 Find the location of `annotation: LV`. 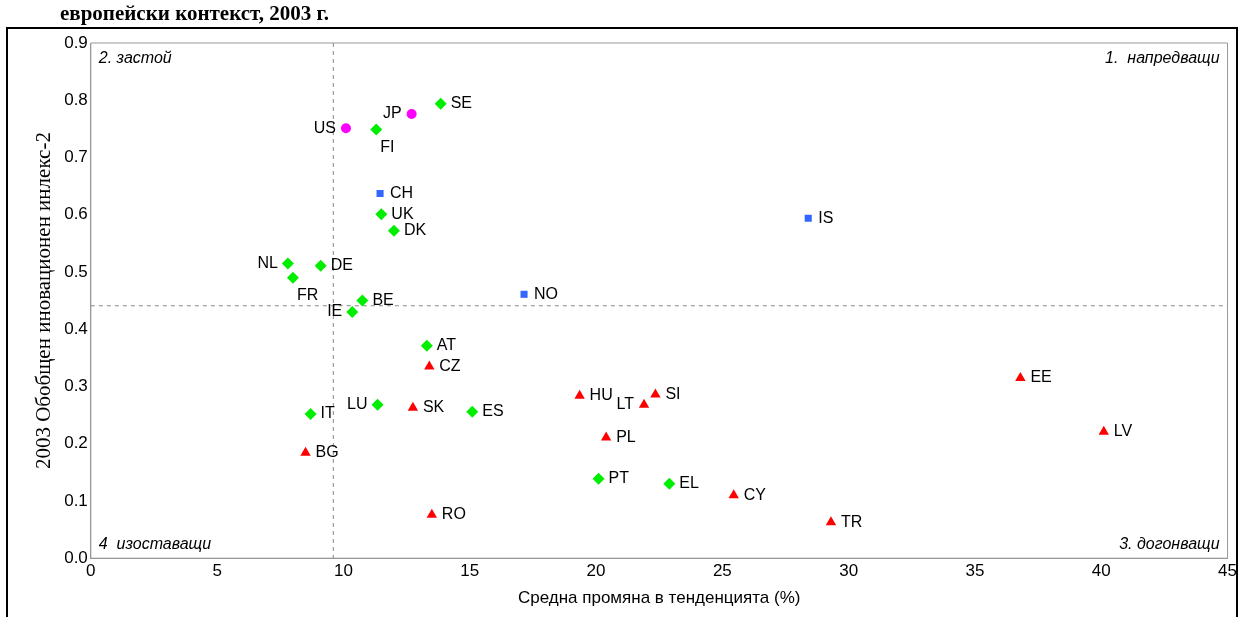

annotation: LV is located at coordinates (1123, 431).